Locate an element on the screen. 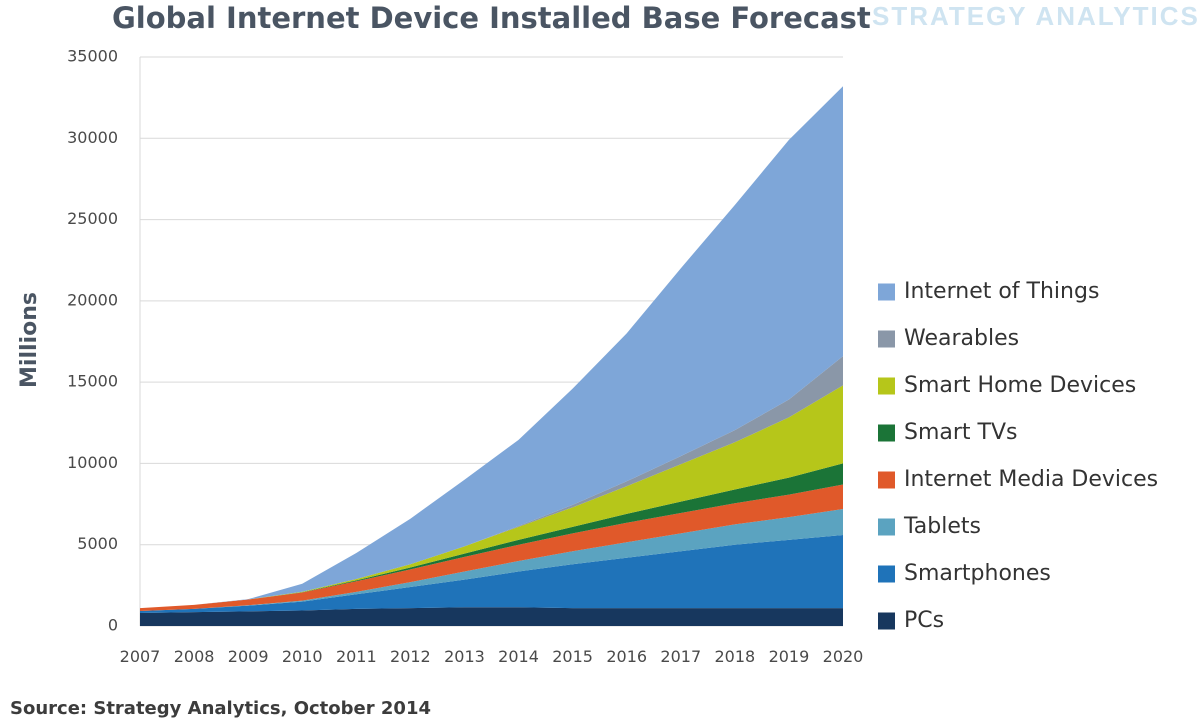 This screenshot has height=728, width=1200. legend-item-smart-tvs: Smart TVs is located at coordinates (948, 432).